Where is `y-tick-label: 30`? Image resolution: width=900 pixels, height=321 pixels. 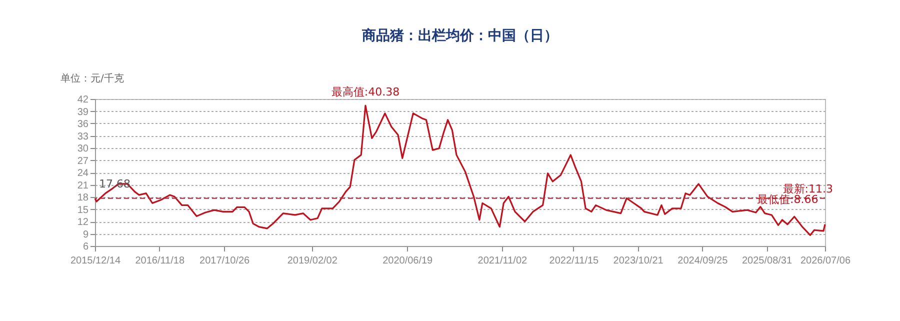
y-tick-label: 30 is located at coordinates (83, 149).